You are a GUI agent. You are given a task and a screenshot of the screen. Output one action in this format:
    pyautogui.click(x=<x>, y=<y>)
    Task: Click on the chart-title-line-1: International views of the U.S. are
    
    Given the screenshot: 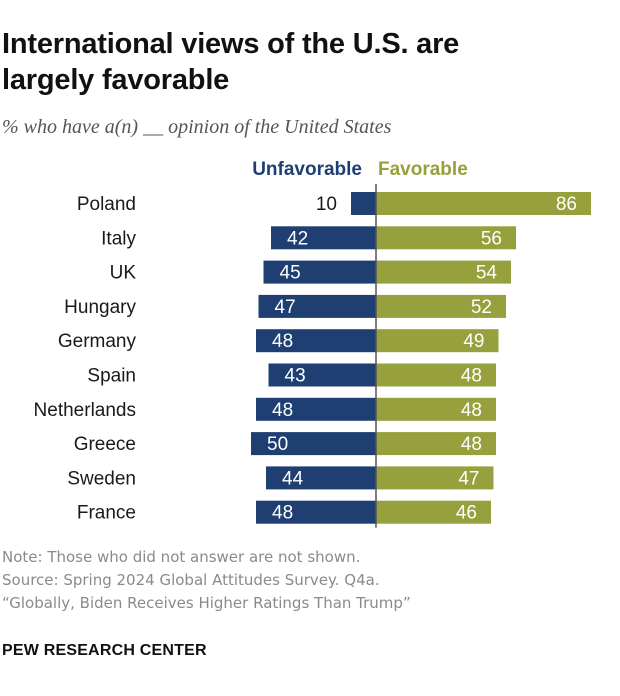 What is the action you would take?
    pyautogui.click(x=231, y=44)
    